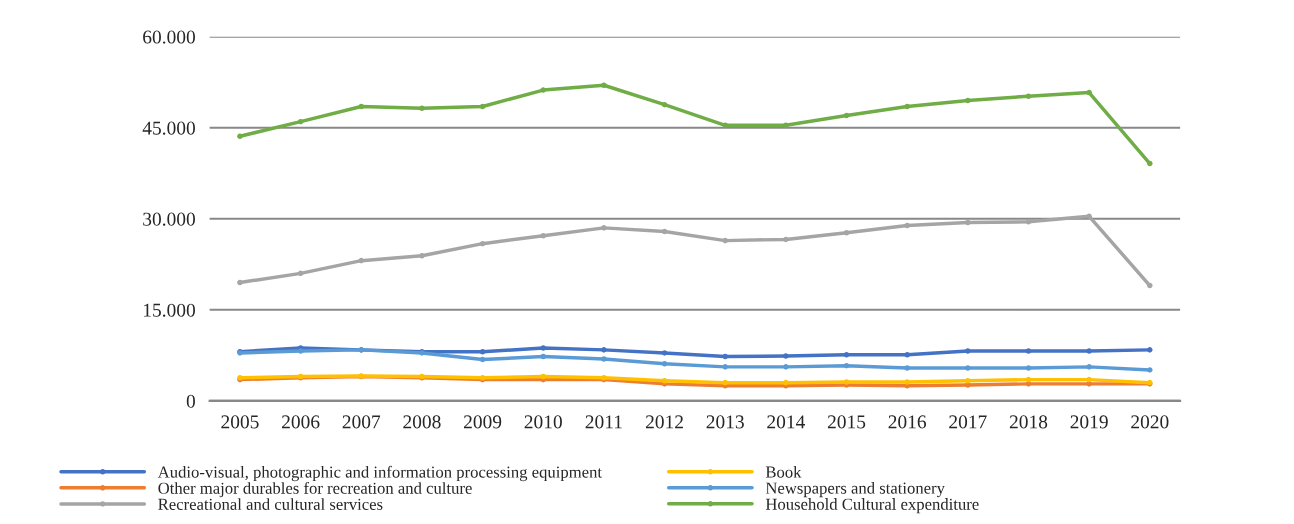 The height and width of the screenshot is (524, 1294). Describe the element at coordinates (168, 128) in the screenshot. I see `y-tick-label: 45.000` at that location.